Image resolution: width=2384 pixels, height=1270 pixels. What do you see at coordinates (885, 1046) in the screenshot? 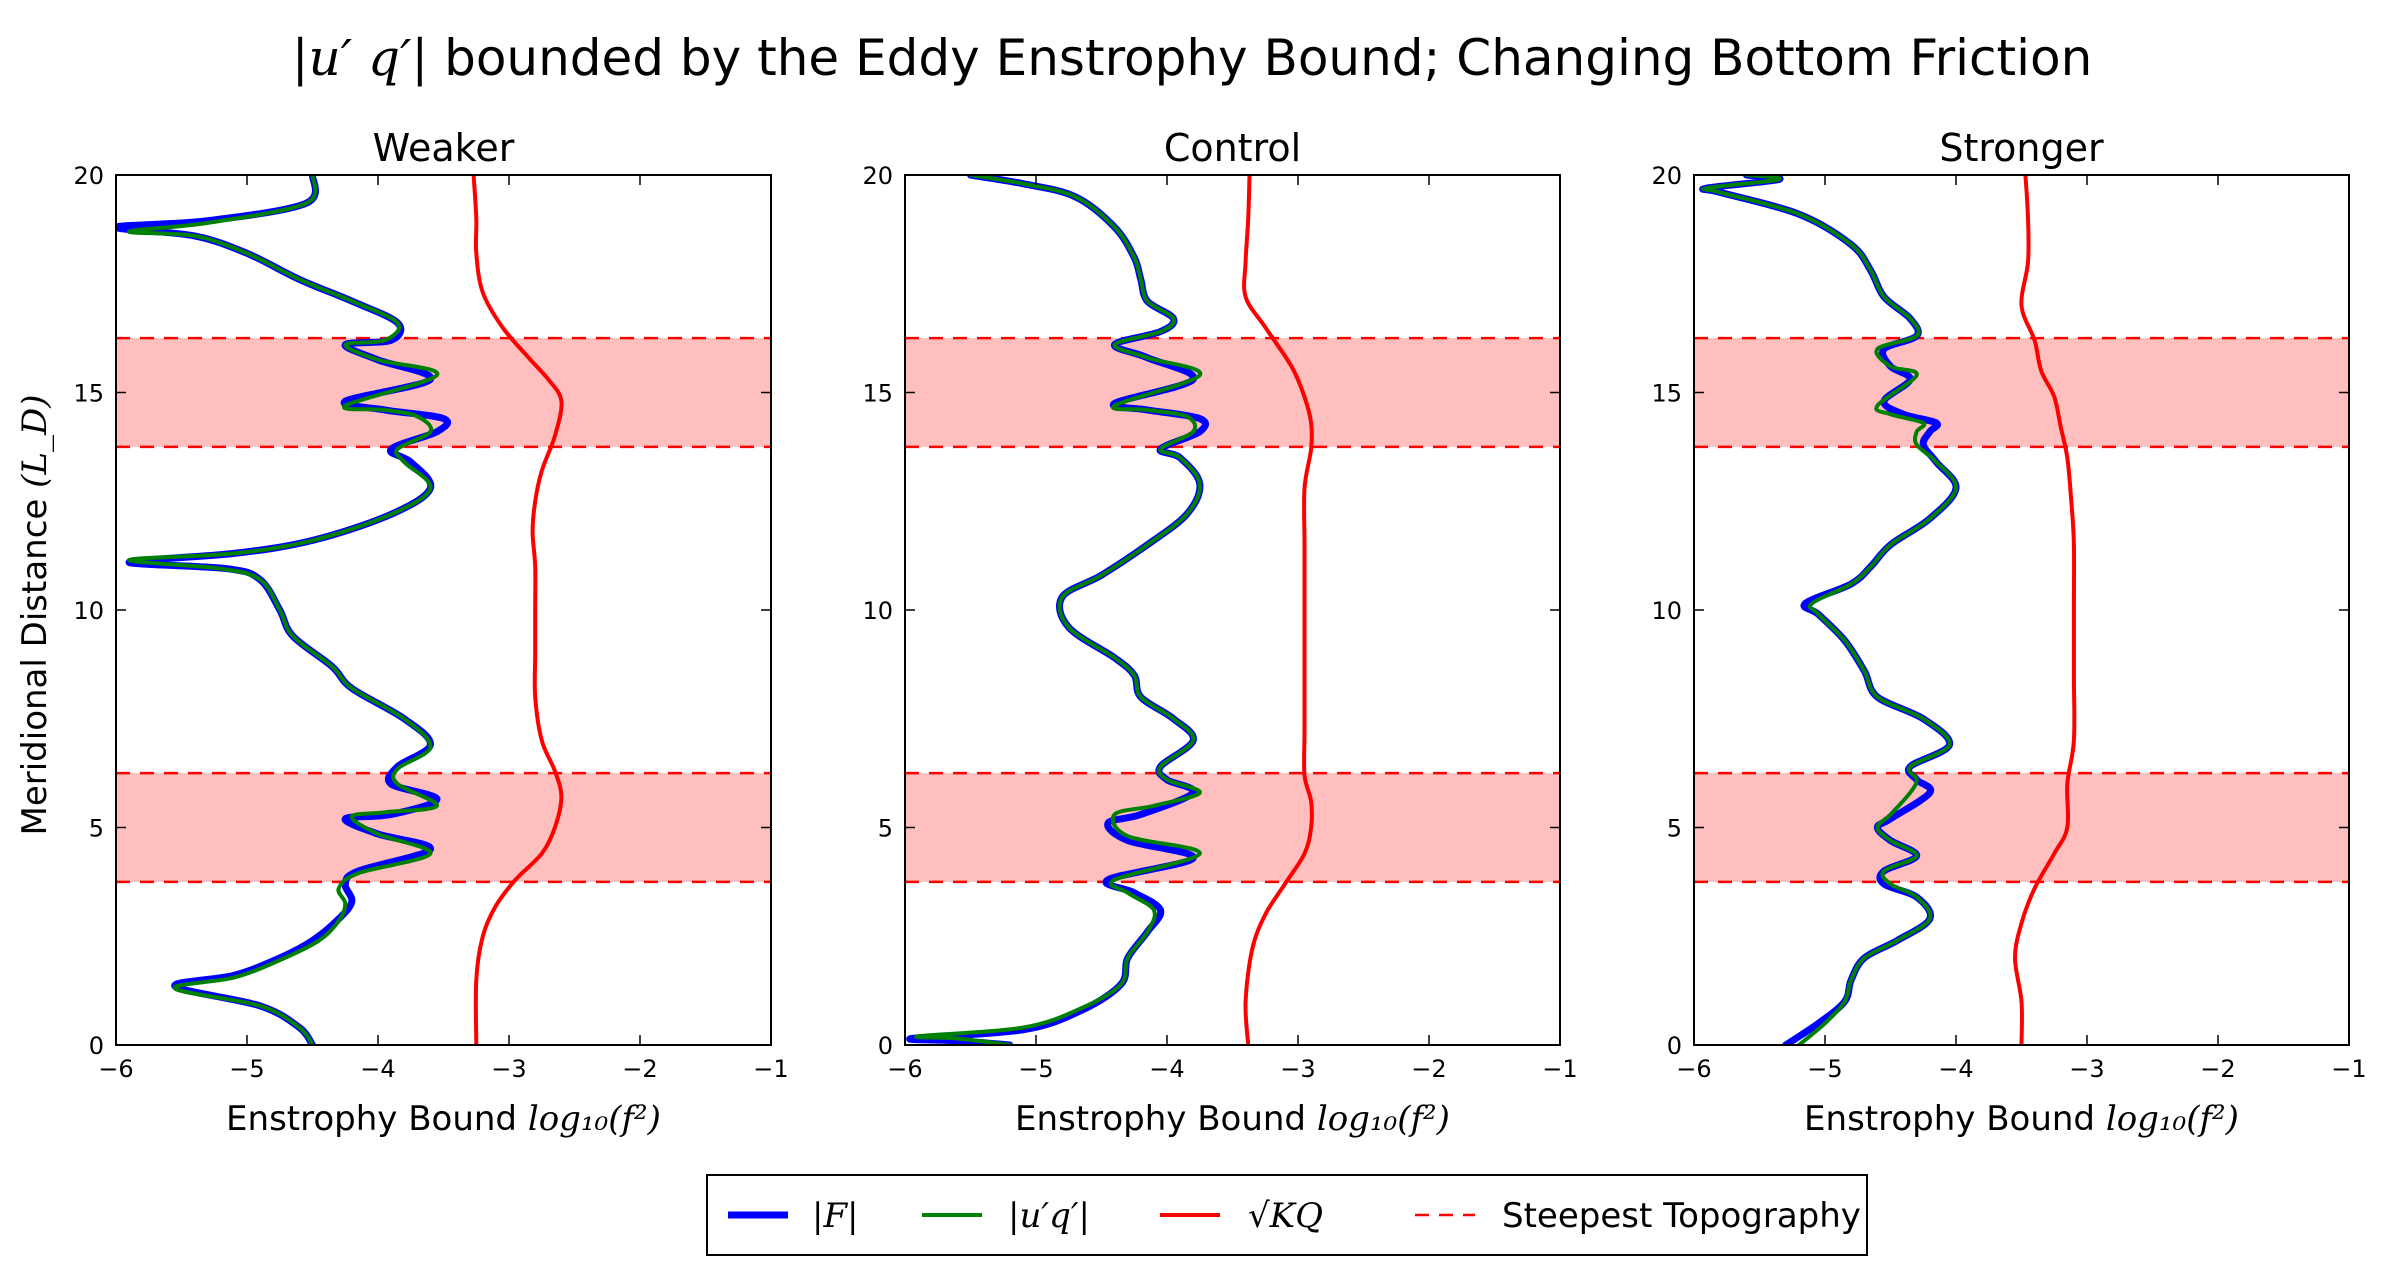
I see `panel-control-ytick-label-0: 0` at bounding box center [885, 1046].